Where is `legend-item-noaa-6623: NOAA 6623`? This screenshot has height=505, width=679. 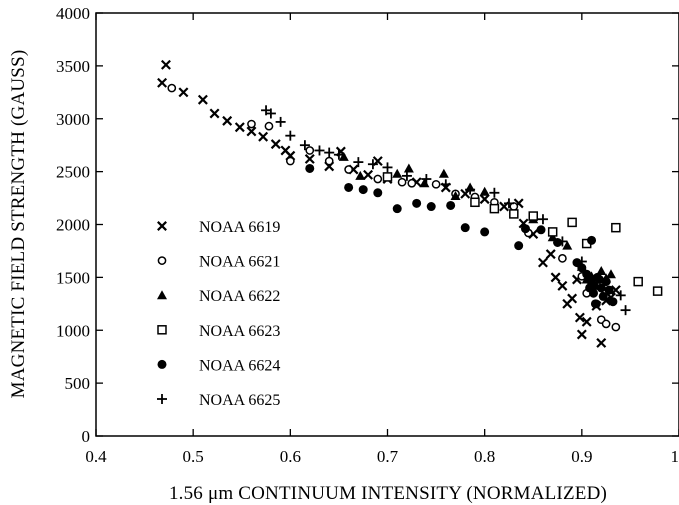
legend-item-noaa-6623: NOAA 6623 is located at coordinates (218, 331).